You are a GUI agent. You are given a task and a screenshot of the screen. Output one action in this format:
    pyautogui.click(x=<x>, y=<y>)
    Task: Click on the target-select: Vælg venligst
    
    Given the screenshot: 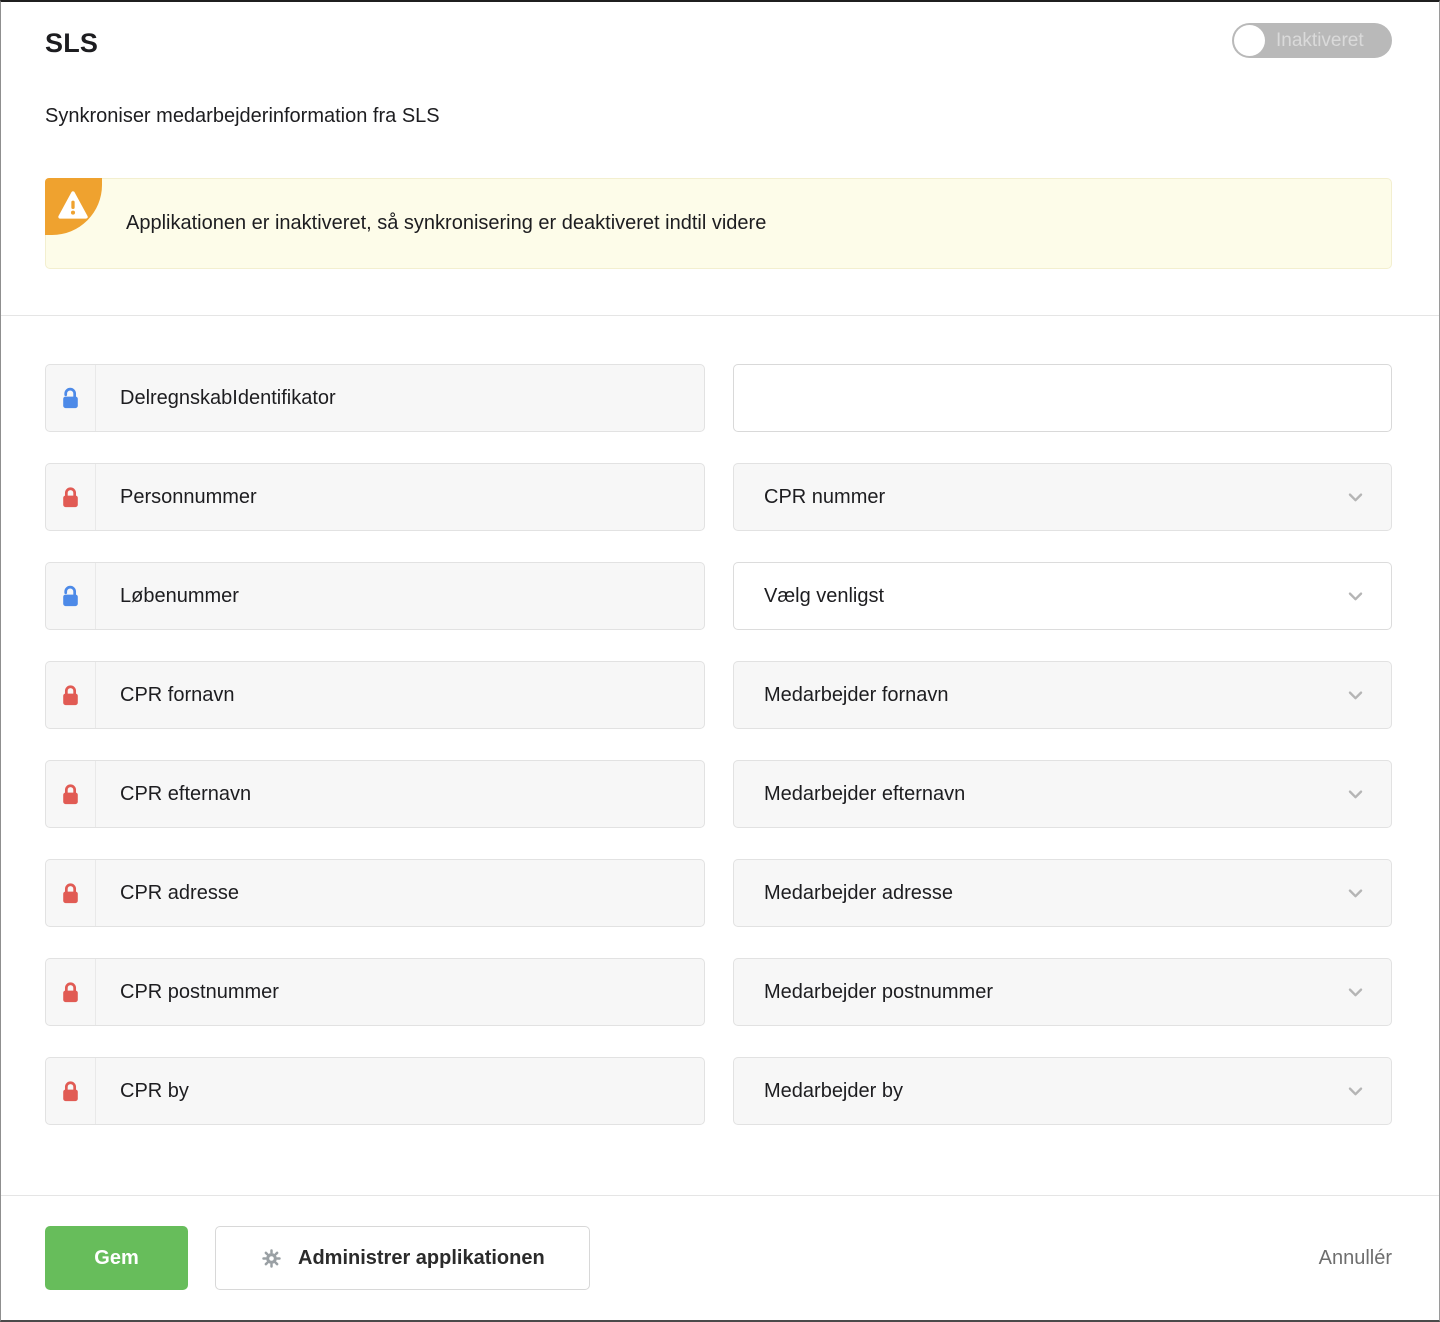 What is the action you would take?
    pyautogui.click(x=1062, y=596)
    